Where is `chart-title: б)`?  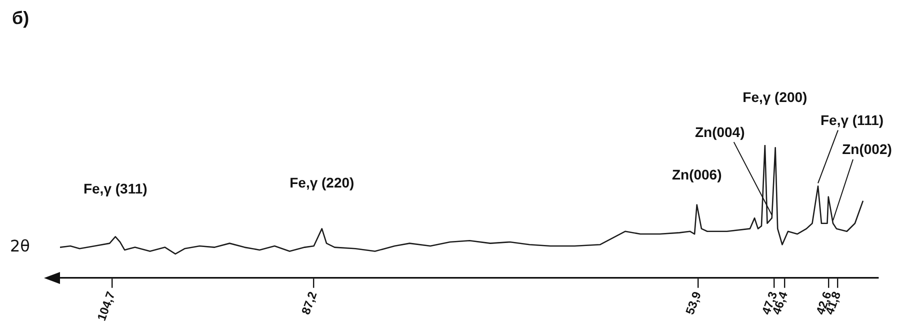
chart-title: б) is located at coordinates (21, 18).